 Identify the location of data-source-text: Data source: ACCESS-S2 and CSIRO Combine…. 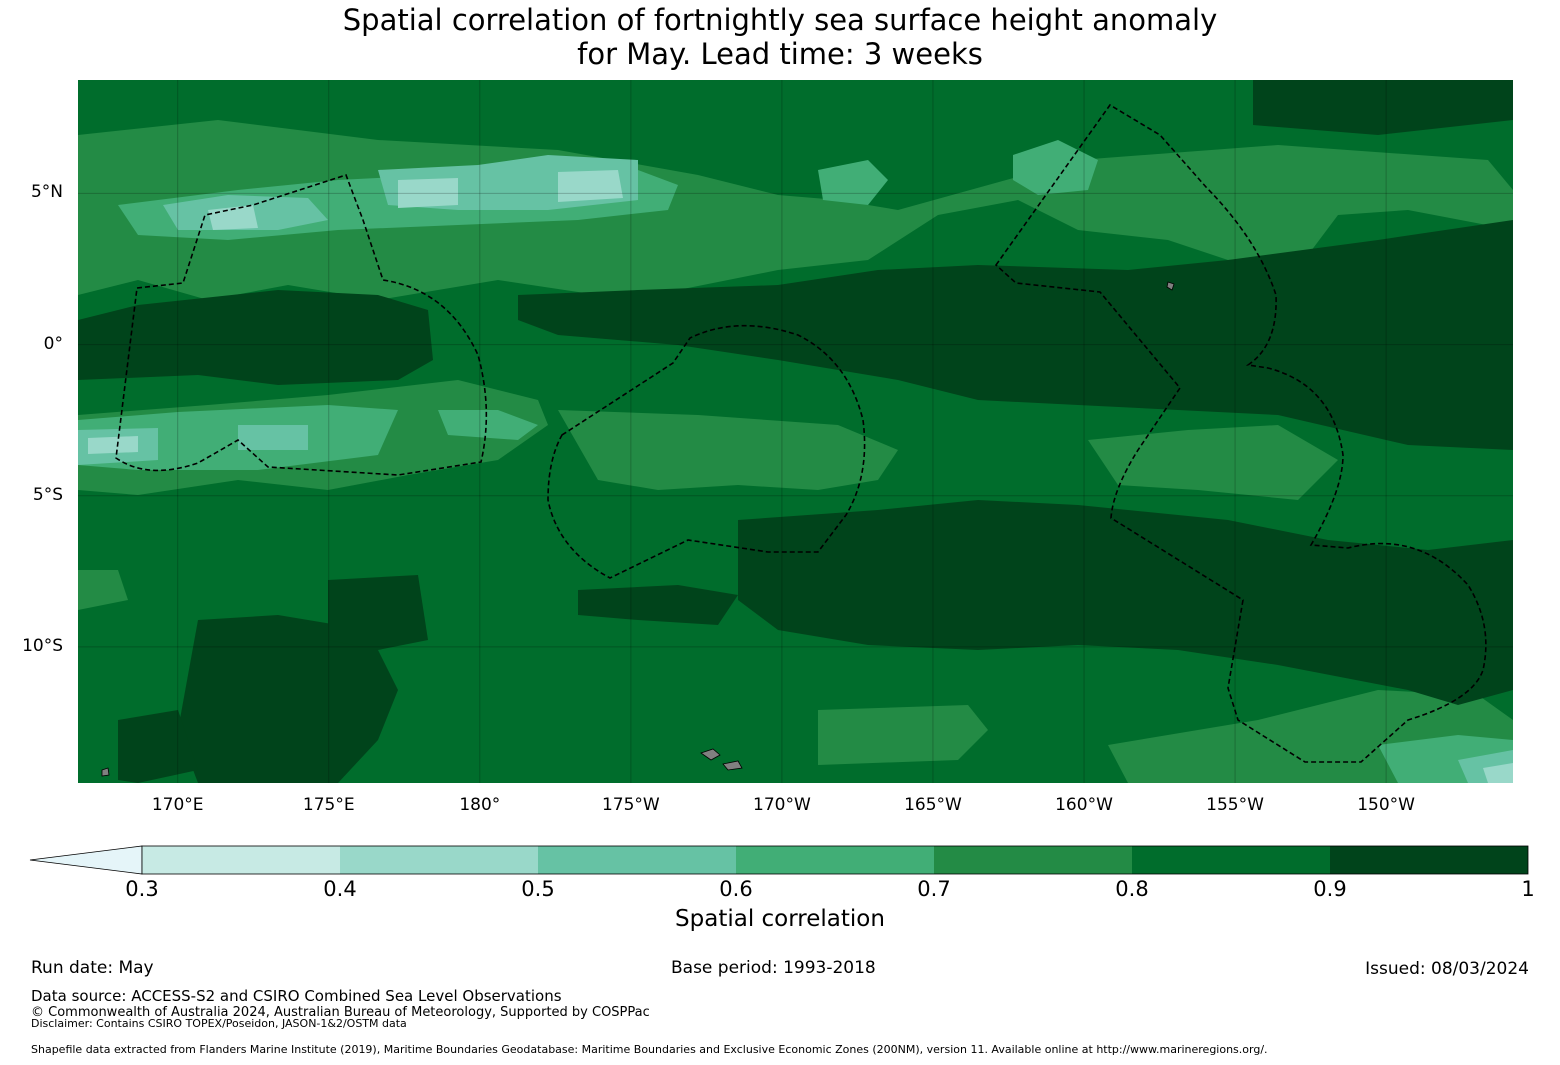
(296, 996).